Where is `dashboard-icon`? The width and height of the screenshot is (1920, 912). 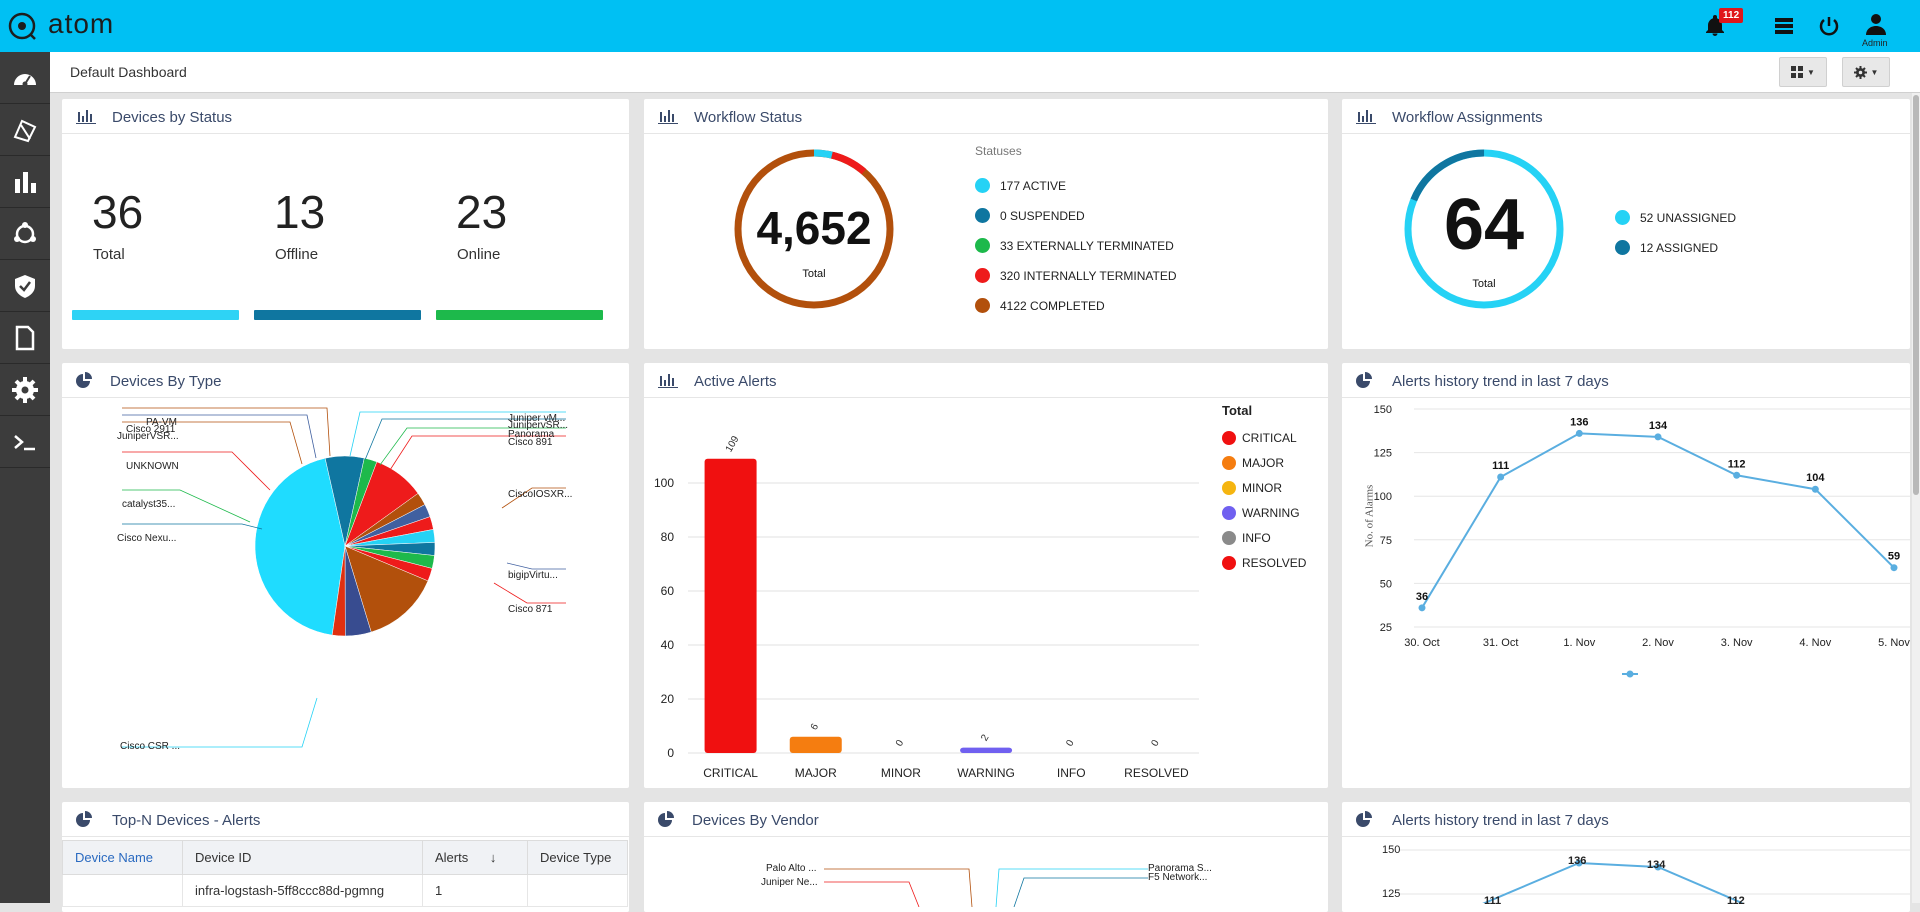 dashboard-icon is located at coordinates (25, 79).